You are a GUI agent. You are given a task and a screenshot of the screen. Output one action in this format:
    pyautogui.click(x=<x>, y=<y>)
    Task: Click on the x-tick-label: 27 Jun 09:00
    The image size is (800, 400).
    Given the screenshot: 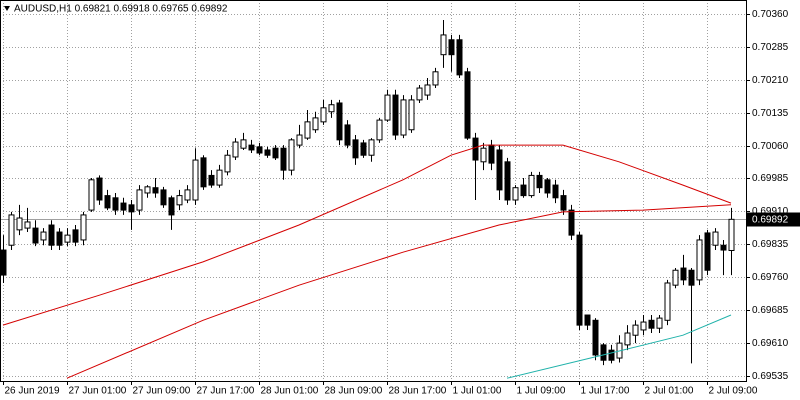 What is the action you would take?
    pyautogui.click(x=162, y=391)
    